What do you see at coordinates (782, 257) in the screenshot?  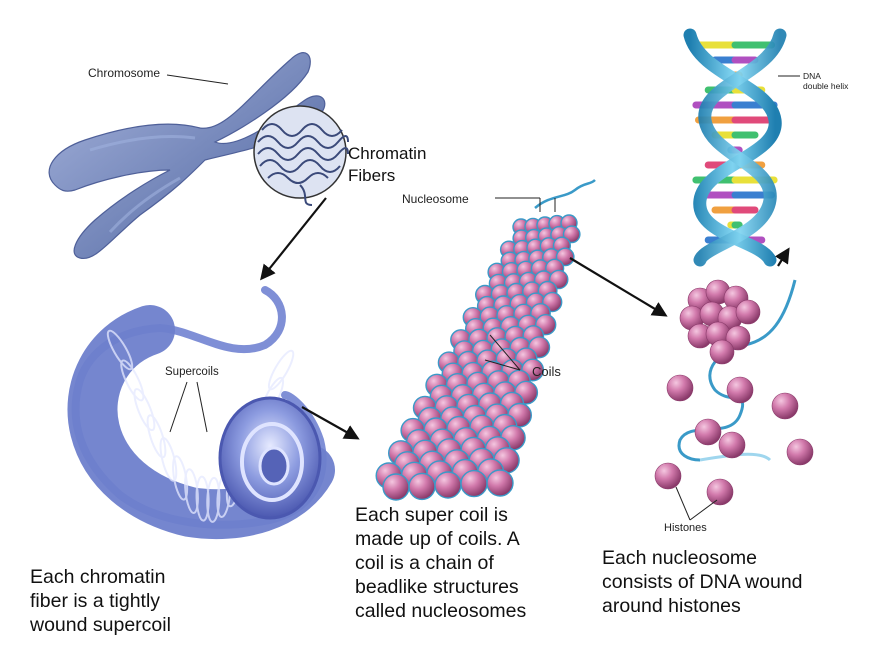 I see `arrow-to-dna` at bounding box center [782, 257].